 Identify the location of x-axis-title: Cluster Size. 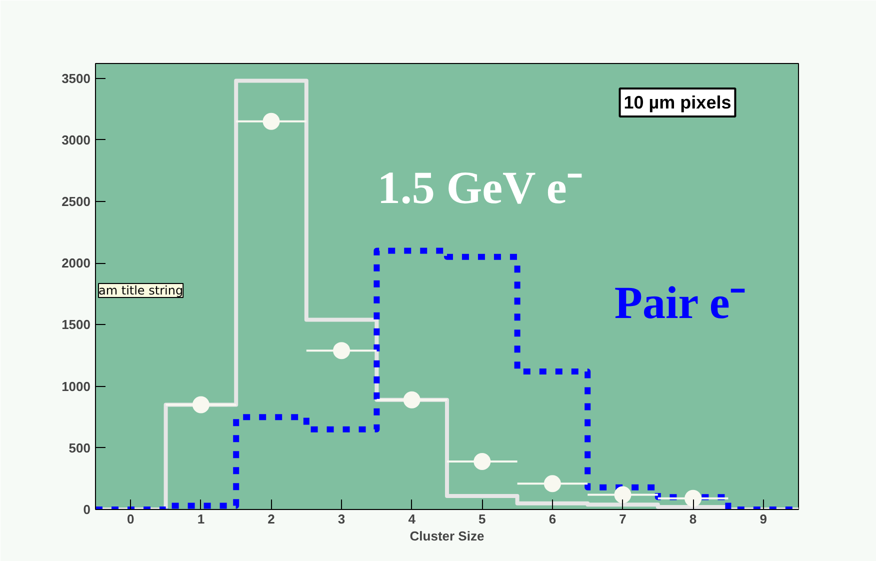
(447, 536).